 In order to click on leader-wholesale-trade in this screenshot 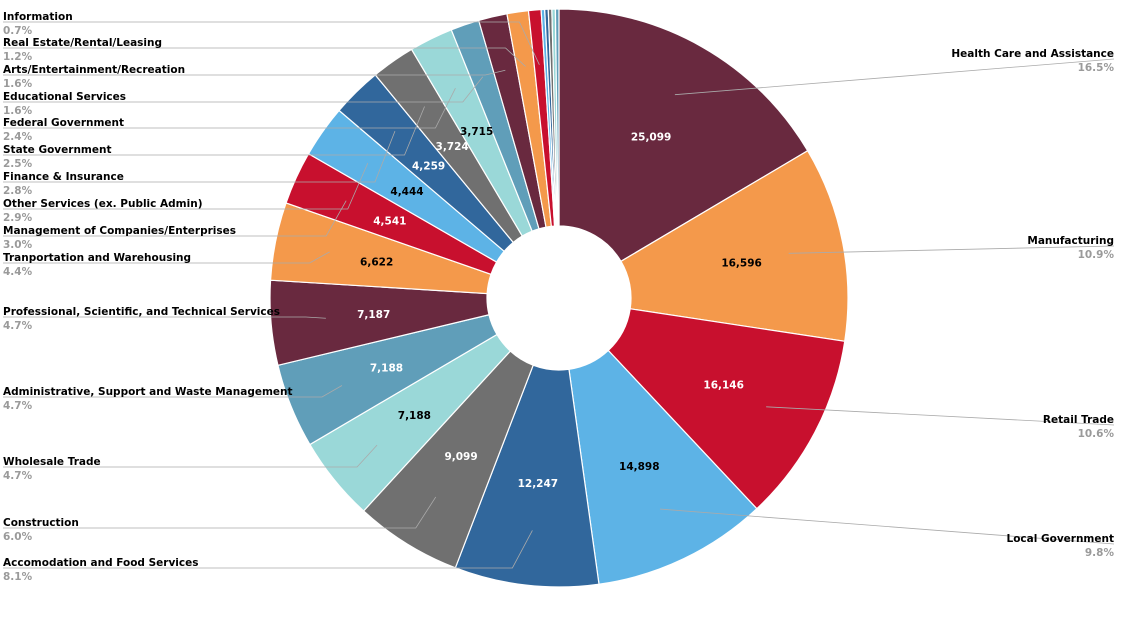, I will do `click(190, 456)`.